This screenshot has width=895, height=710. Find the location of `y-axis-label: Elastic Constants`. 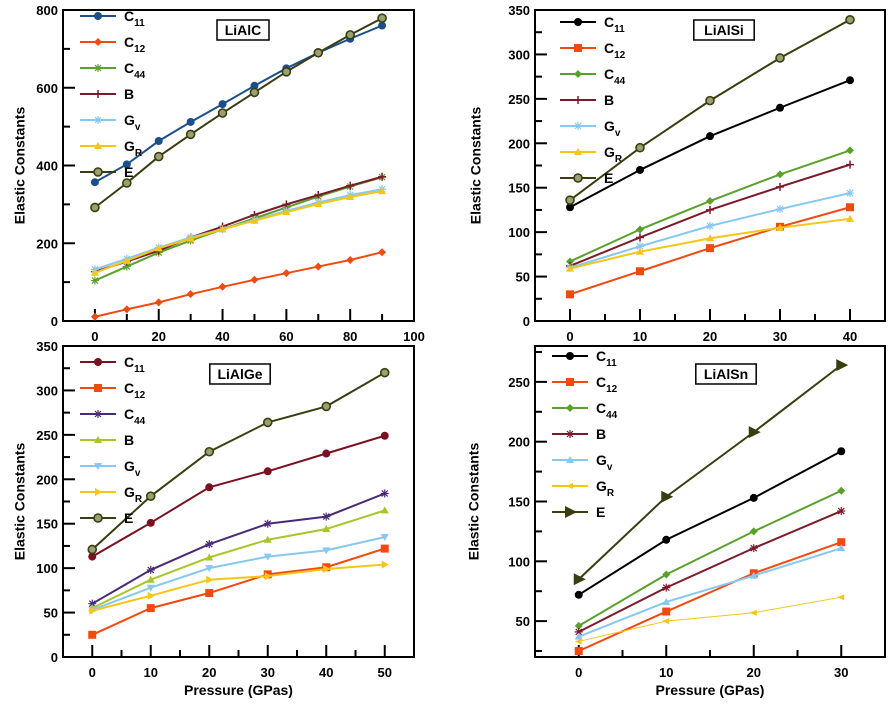

y-axis-label: Elastic Constants is located at coordinates (19, 166).